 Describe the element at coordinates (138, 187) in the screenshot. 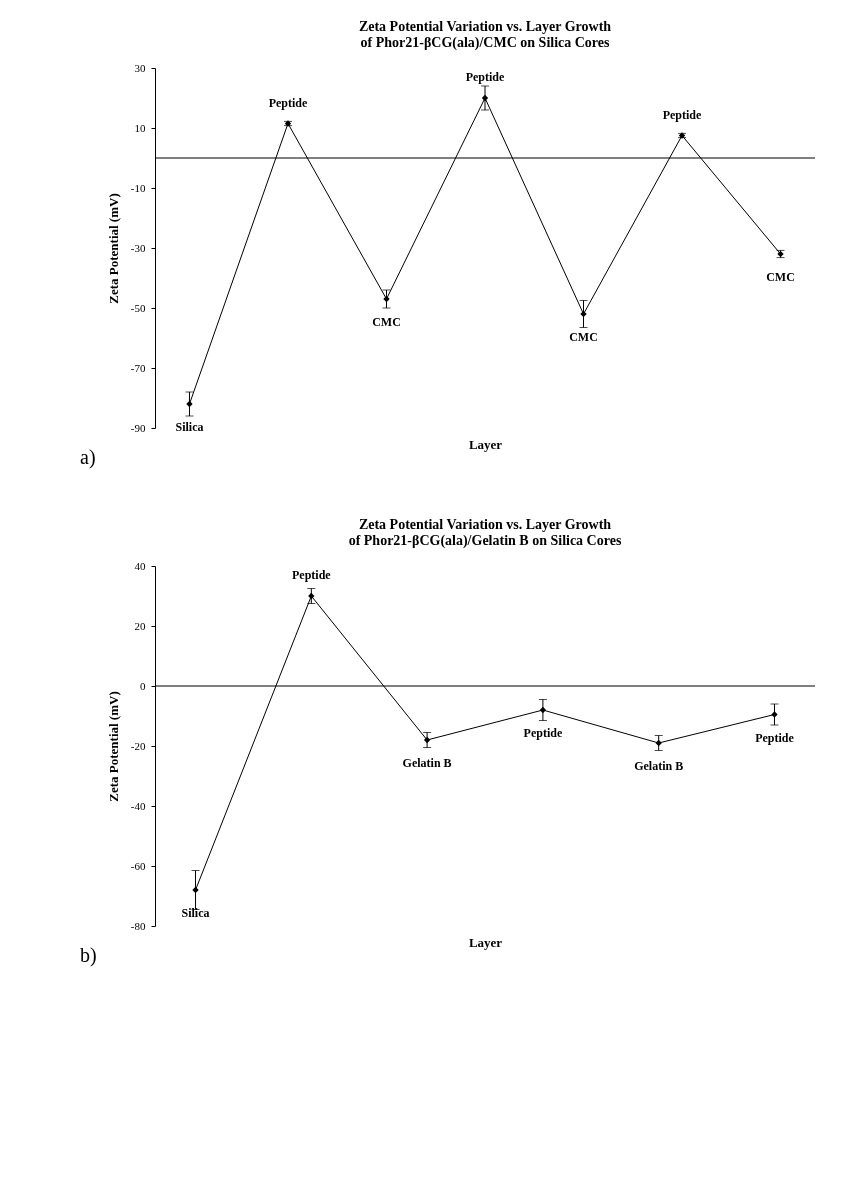

I see `y-tick-label: -10` at that location.